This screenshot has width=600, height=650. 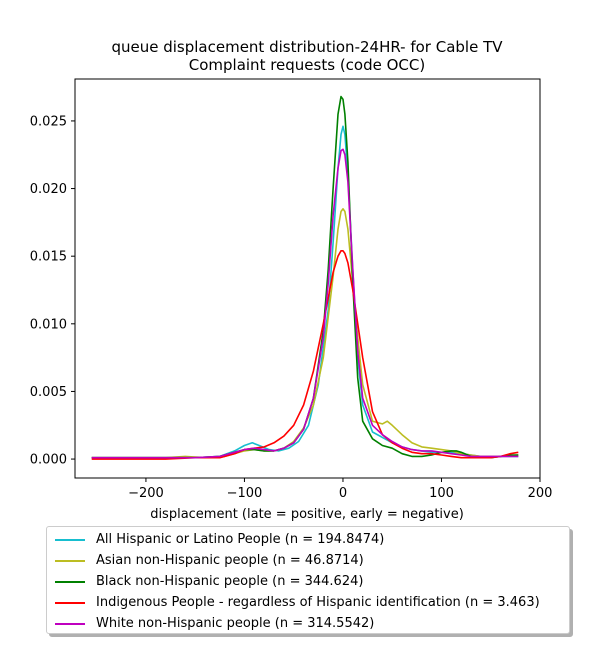 What do you see at coordinates (48, 189) in the screenshot?
I see `y-tick-label: 0.020` at bounding box center [48, 189].